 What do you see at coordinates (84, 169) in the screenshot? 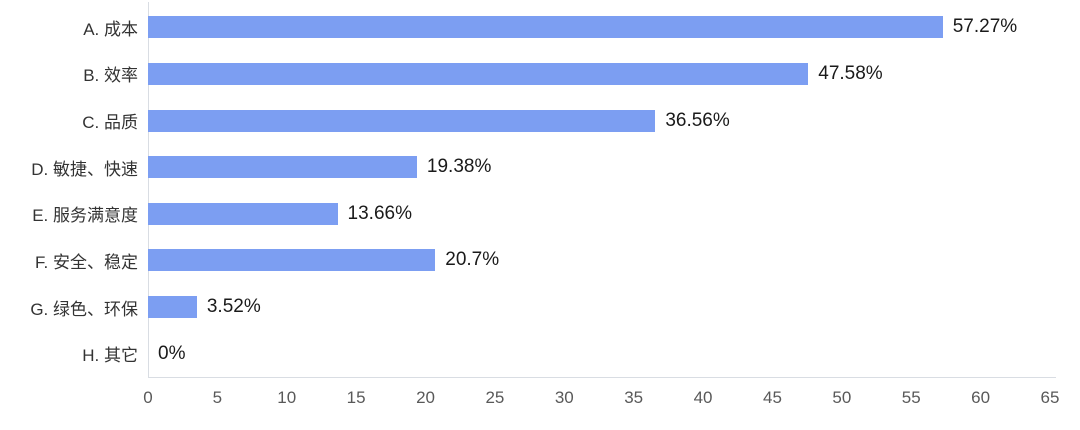
I see `category-label: D. 敏捷、快速` at bounding box center [84, 169].